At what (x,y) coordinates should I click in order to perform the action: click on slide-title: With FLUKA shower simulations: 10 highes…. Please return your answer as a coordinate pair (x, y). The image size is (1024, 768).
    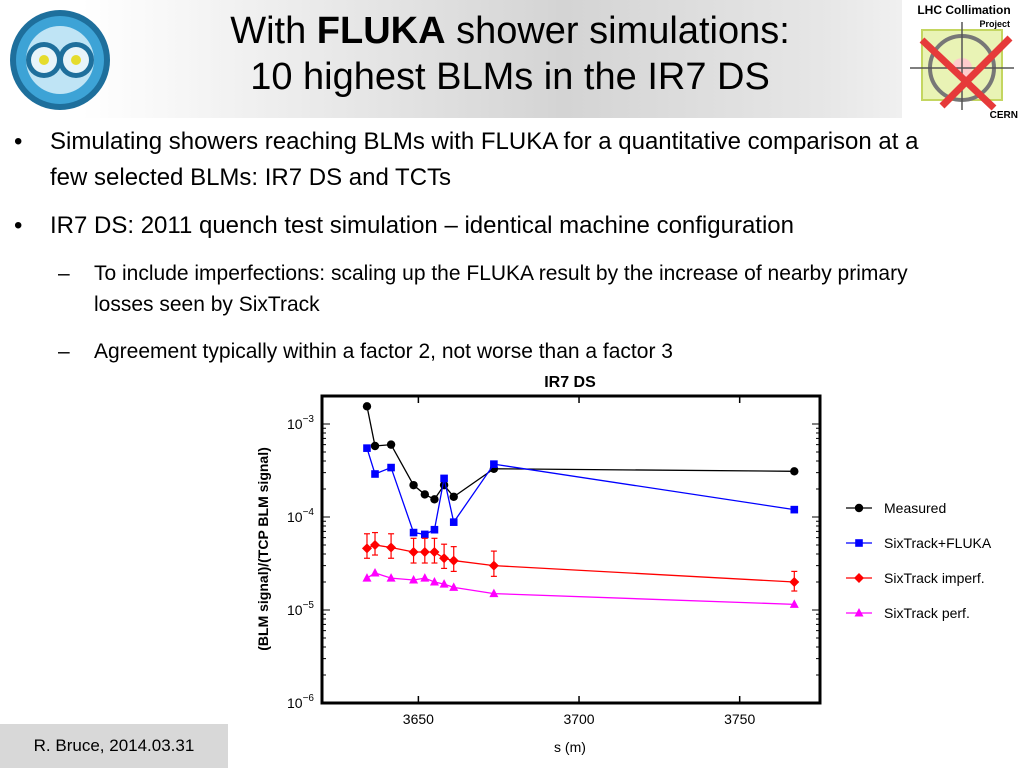
    Looking at the image, I should click on (510, 54).